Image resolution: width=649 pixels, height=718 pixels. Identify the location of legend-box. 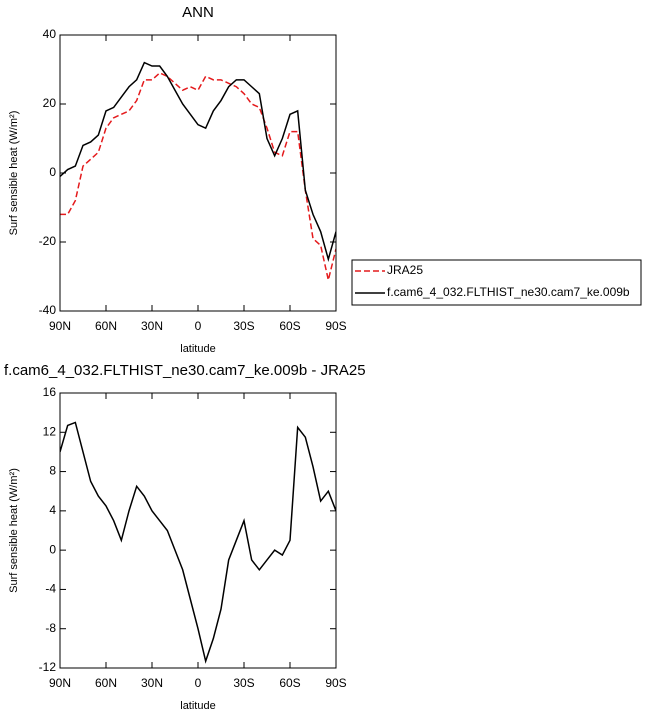
(496, 282).